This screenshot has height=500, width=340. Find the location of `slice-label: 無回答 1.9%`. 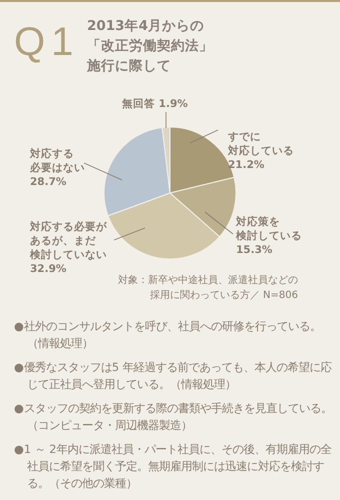

slice-label: 無回答 1.9% is located at coordinates (154, 103).